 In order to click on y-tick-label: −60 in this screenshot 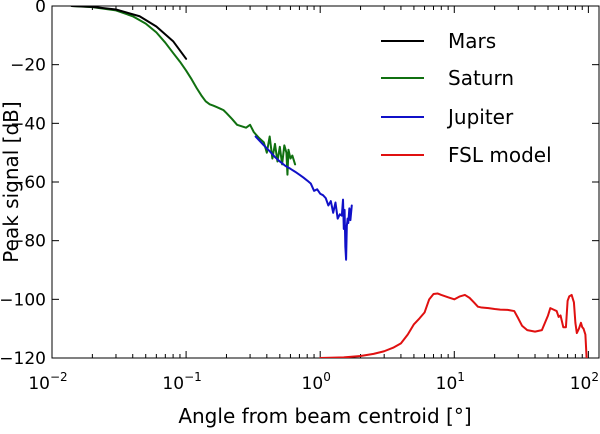, I will do `click(28, 183)`.